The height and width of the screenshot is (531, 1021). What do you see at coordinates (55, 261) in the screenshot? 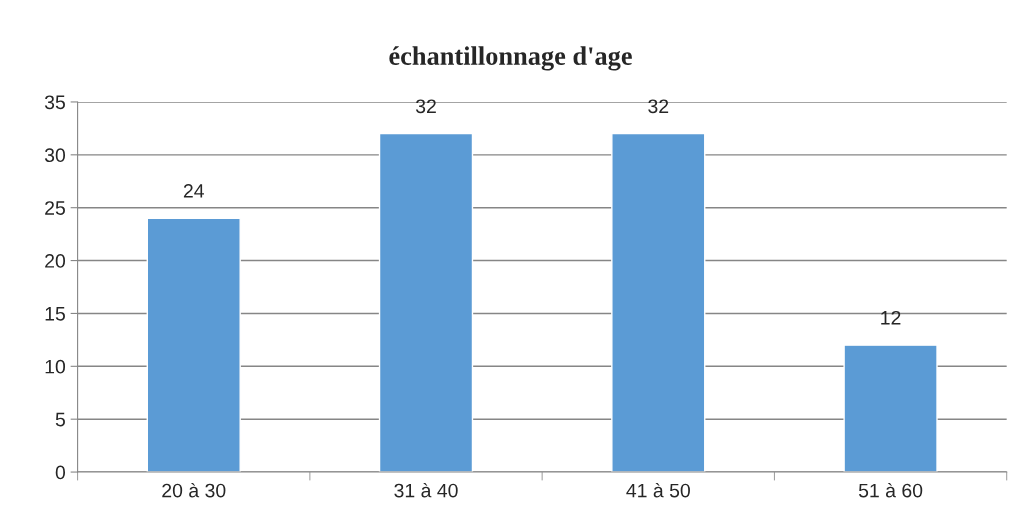
I see `y-tick-label: 20` at bounding box center [55, 261].